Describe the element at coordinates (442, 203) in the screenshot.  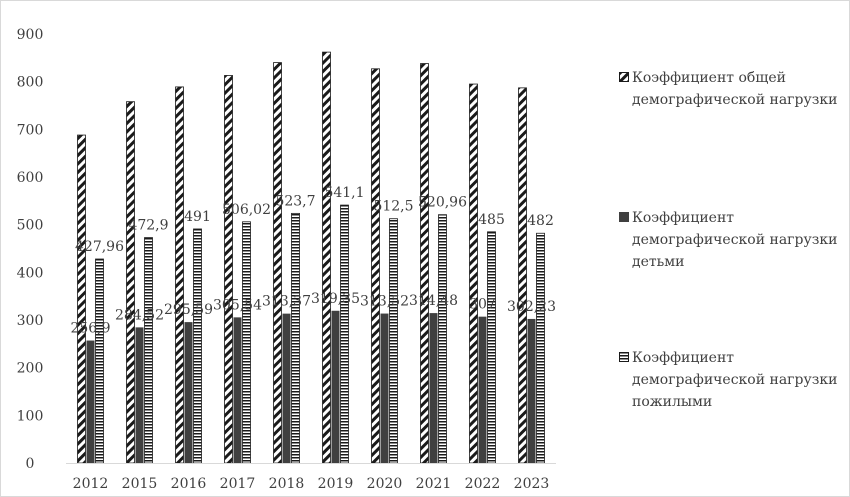
I see `data-label-series-3: 520,96` at that location.